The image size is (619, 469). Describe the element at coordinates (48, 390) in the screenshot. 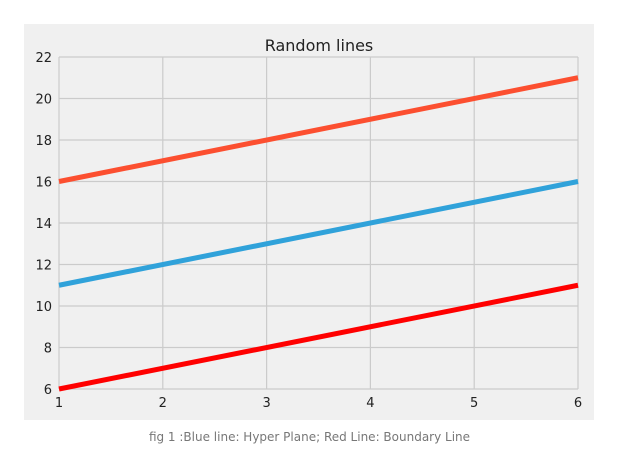

I see `y-tick-label: 6` at that location.